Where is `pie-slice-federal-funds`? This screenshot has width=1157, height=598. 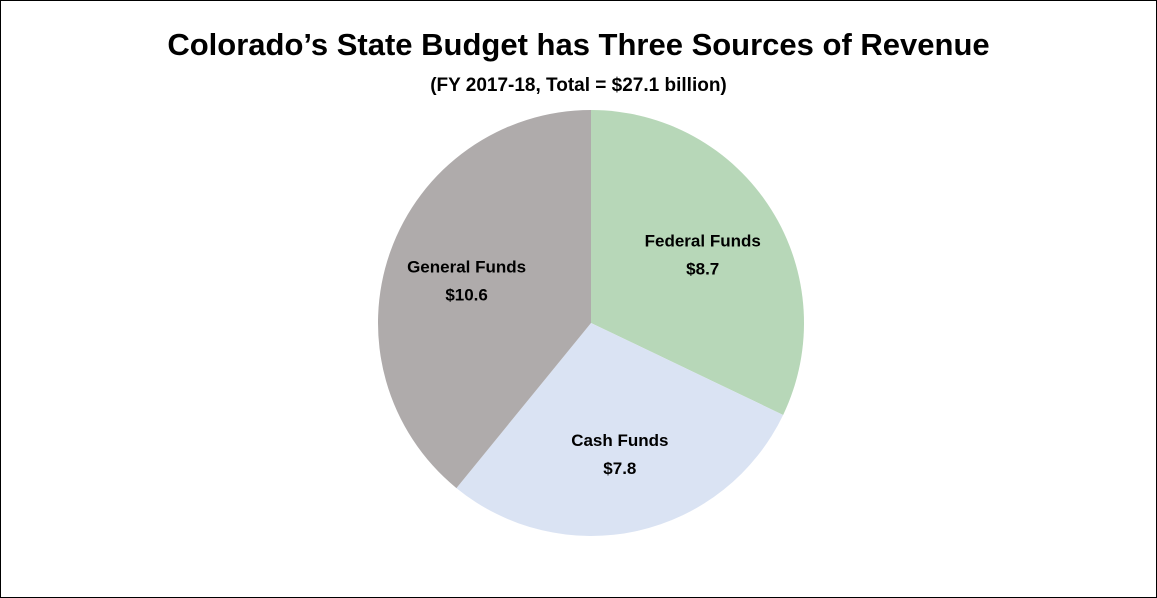 pie-slice-federal-funds is located at coordinates (697, 262).